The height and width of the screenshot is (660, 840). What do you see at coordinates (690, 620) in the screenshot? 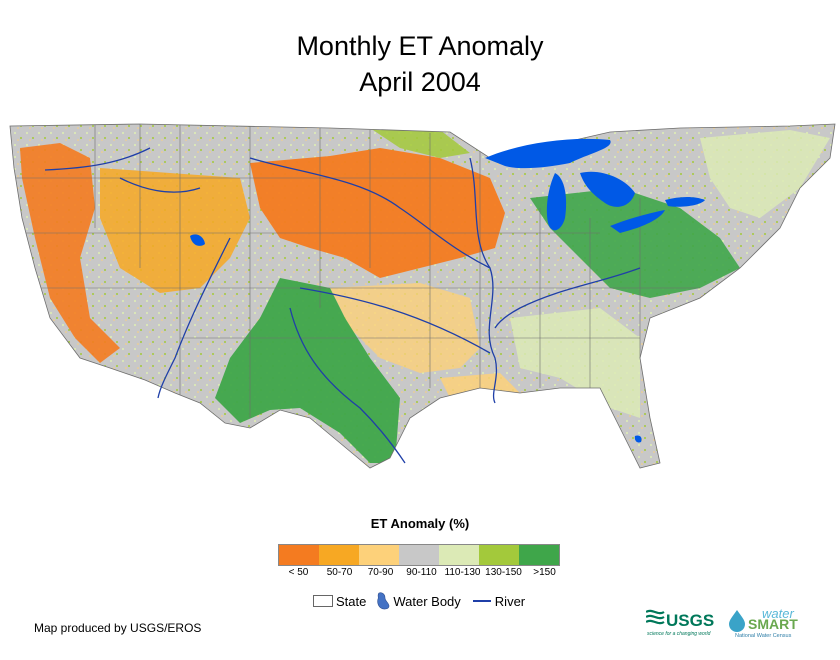
I see `usgs-wordmark: USGS` at bounding box center [690, 620].